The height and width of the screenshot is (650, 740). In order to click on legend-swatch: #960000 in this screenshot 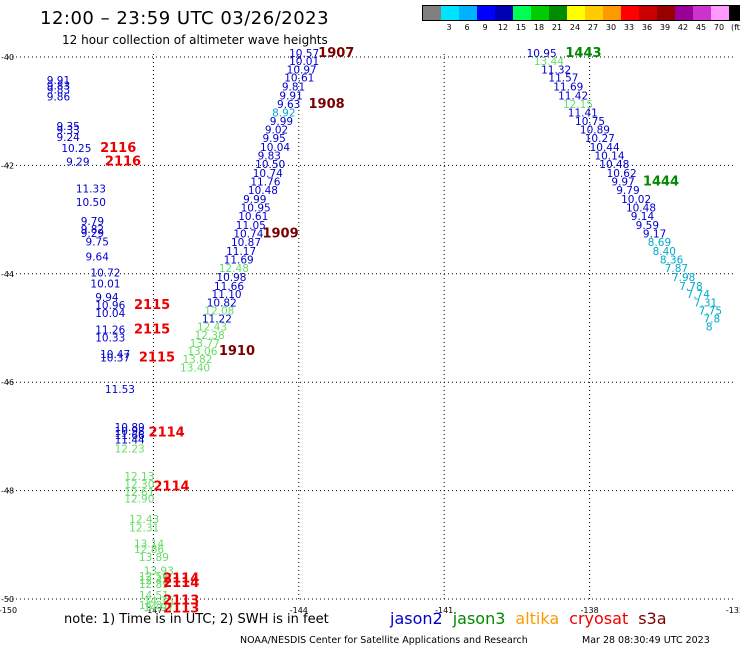, I will do `click(666, 13)`.